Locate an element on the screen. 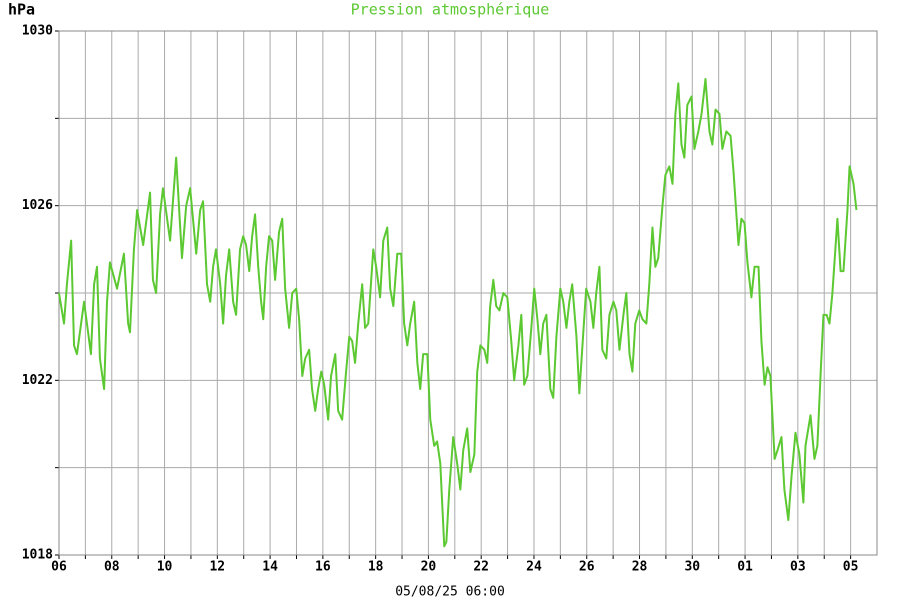 This screenshot has width=900, height=600. x-tick-label: 05 is located at coordinates (851, 567).